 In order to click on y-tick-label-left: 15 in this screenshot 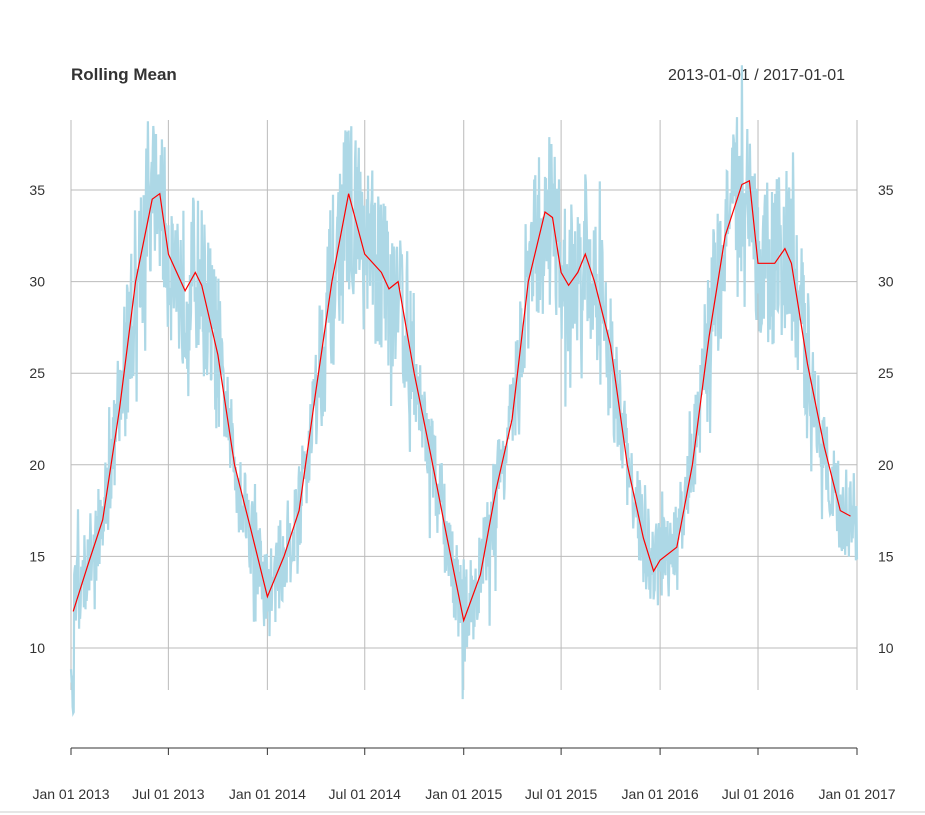, I will do `click(37, 556)`.